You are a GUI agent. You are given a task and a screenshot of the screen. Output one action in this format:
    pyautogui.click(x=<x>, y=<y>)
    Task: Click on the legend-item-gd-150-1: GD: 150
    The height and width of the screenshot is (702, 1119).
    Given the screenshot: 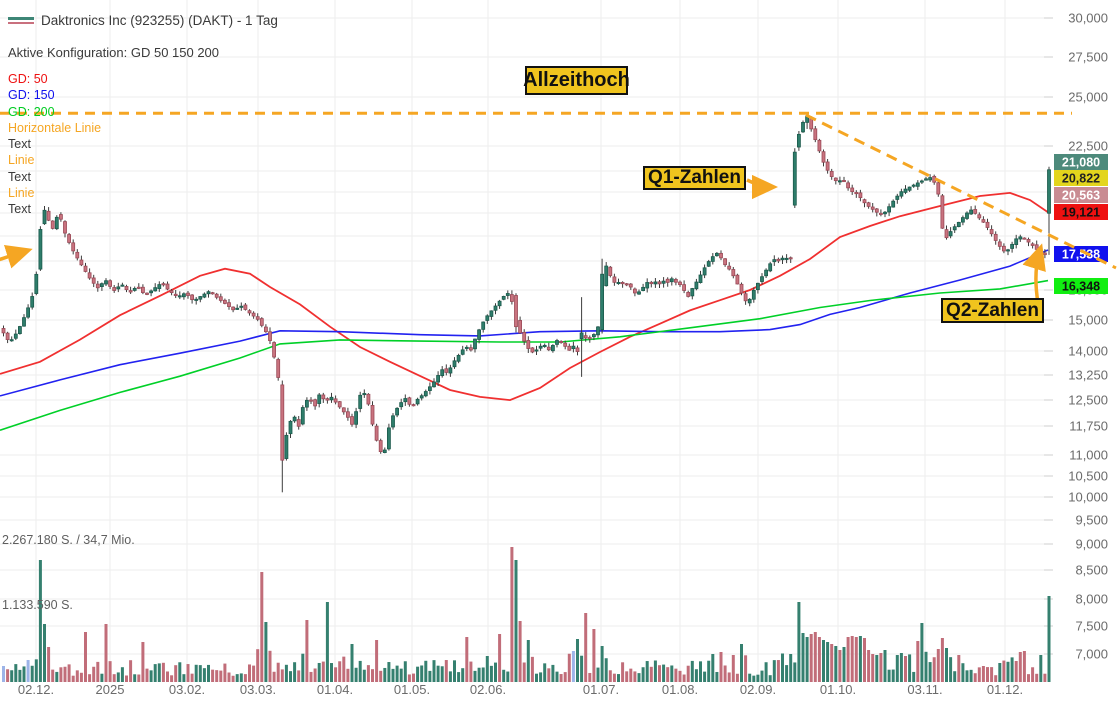 What is the action you would take?
    pyautogui.click(x=31, y=95)
    